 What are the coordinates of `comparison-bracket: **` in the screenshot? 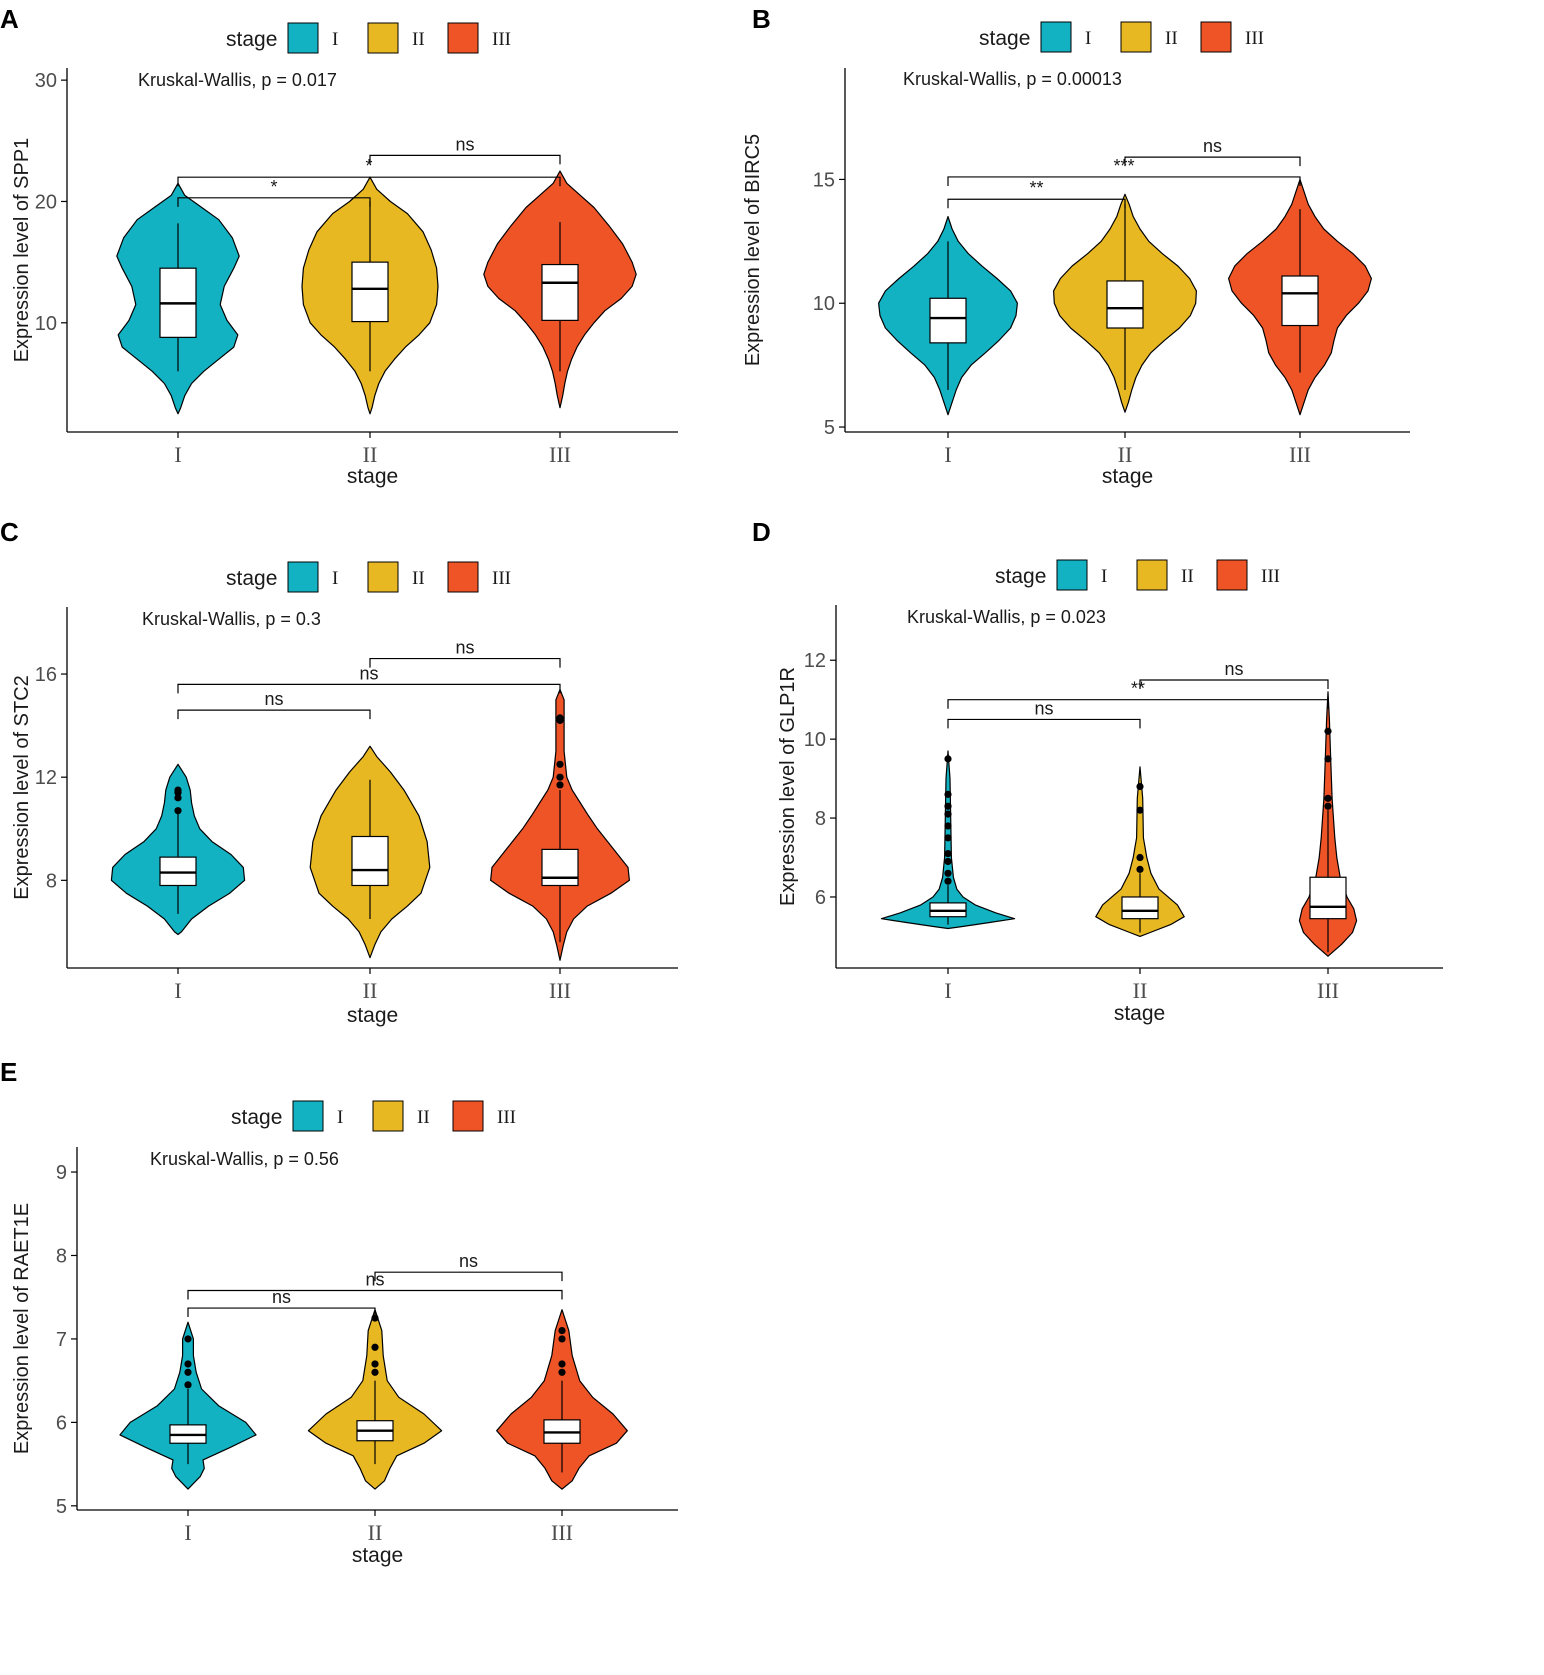 It's located at (1138, 694).